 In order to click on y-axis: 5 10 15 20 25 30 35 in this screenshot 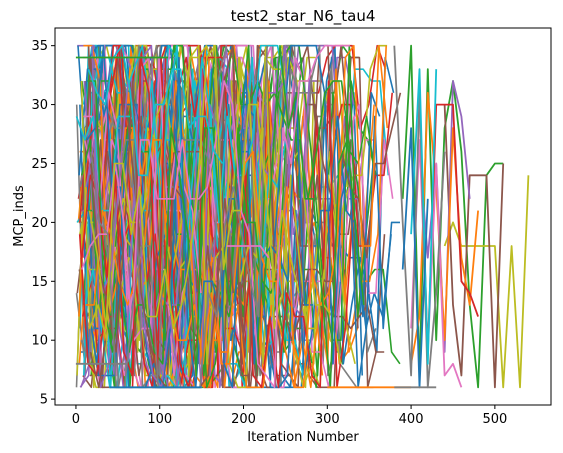, I will do `click(43, 223)`.